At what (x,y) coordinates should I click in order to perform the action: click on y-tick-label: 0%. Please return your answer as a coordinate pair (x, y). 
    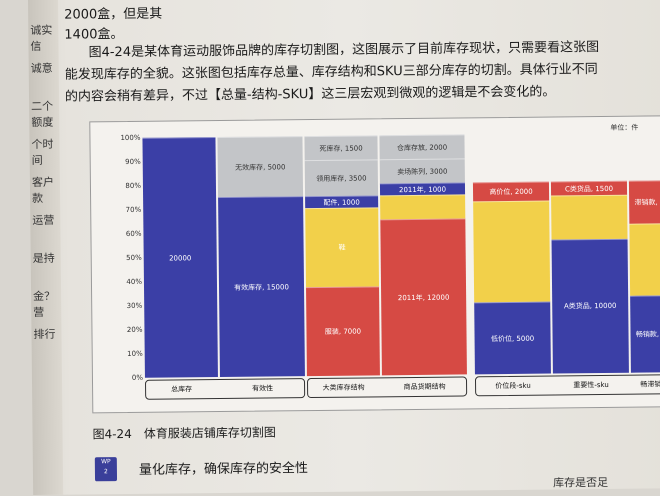
    Looking at the image, I should click on (137, 377).